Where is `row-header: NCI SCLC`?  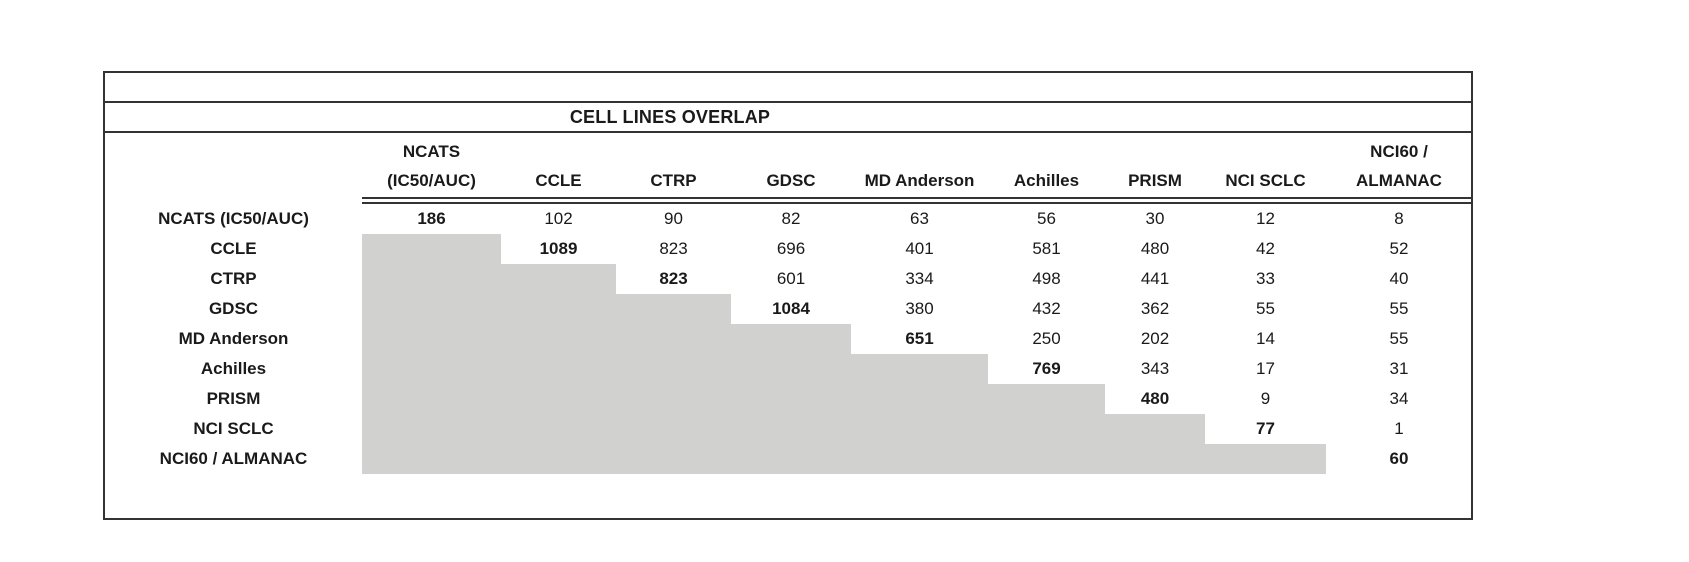 row-header: NCI SCLC is located at coordinates (233, 428).